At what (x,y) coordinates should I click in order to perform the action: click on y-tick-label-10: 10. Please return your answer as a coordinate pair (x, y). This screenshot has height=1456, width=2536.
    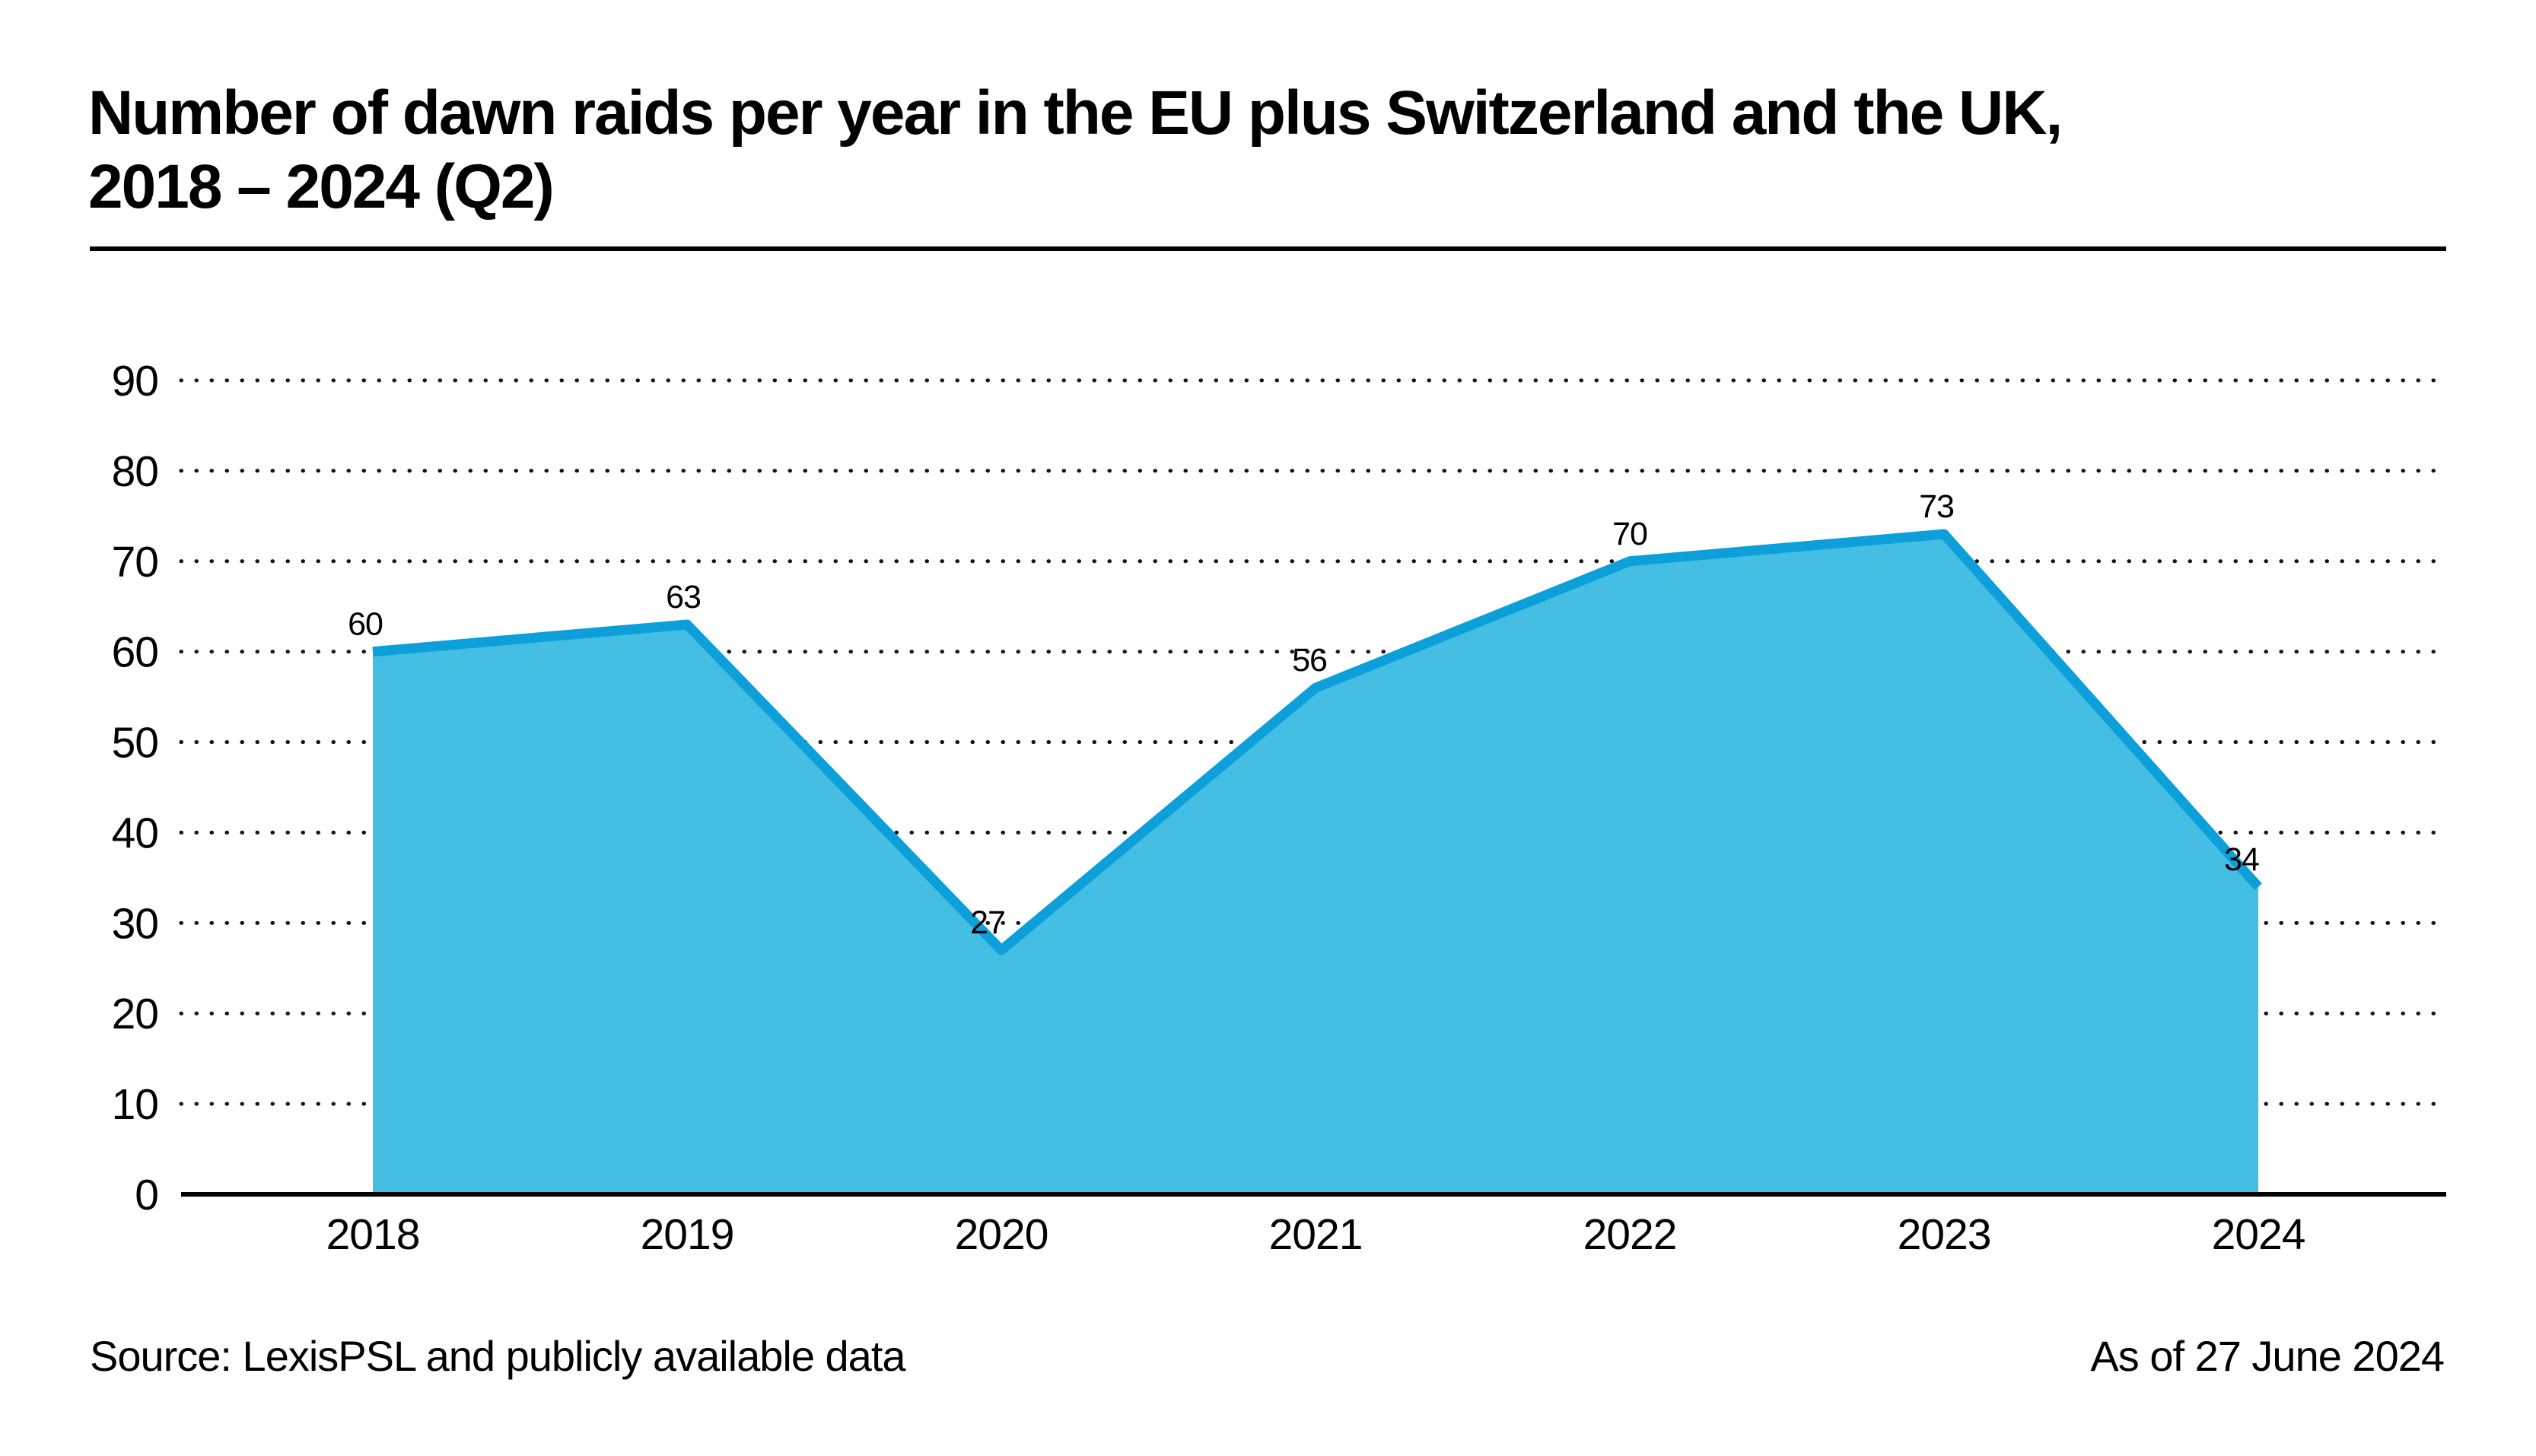
    Looking at the image, I should click on (135, 1104).